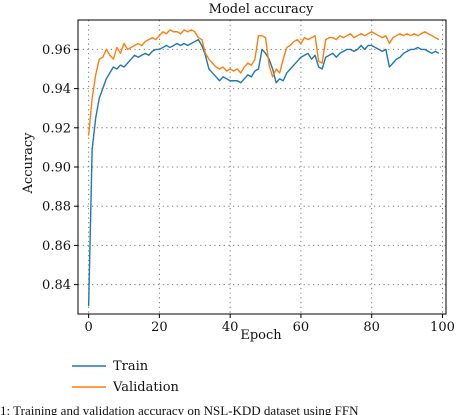 This screenshot has height=415, width=474. I want to click on legend-label-train: Train, so click(131, 366).